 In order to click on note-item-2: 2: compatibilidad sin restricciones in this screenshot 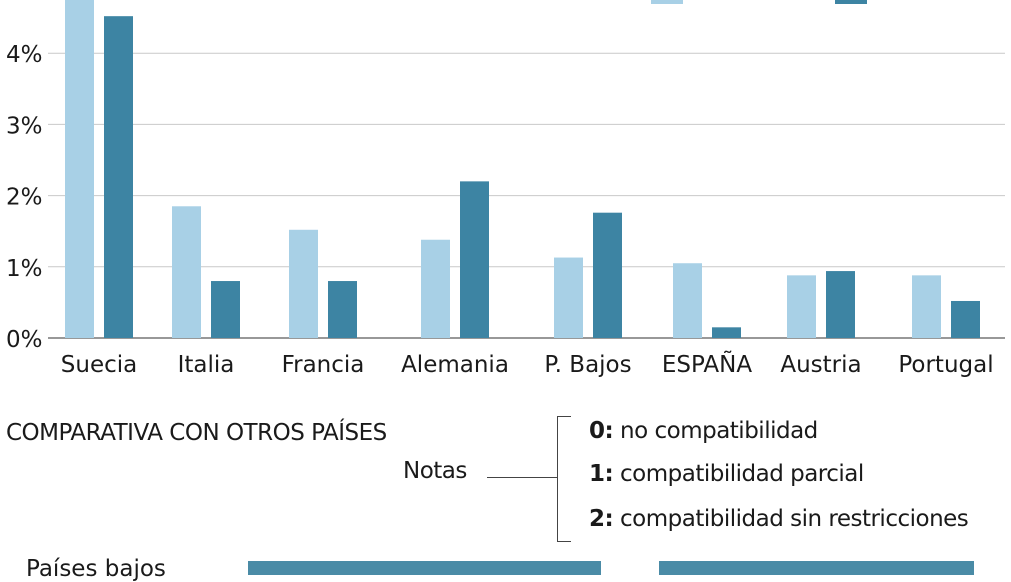, I will do `click(779, 519)`.